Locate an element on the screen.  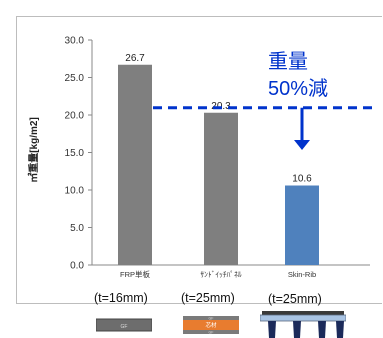
x-category-label: Skin-Rib is located at coordinates (302, 274).